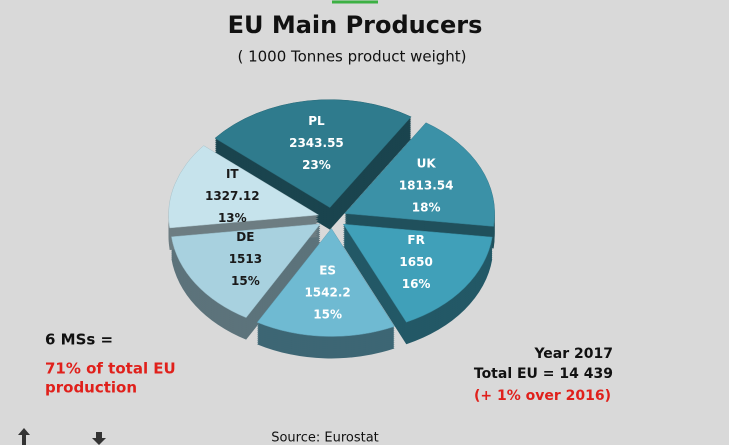 Image resolution: width=729 pixels, height=445 pixels. Describe the element at coordinates (542, 396) in the screenshot. I see `annotation: (+ 1% over 2016)` at that location.